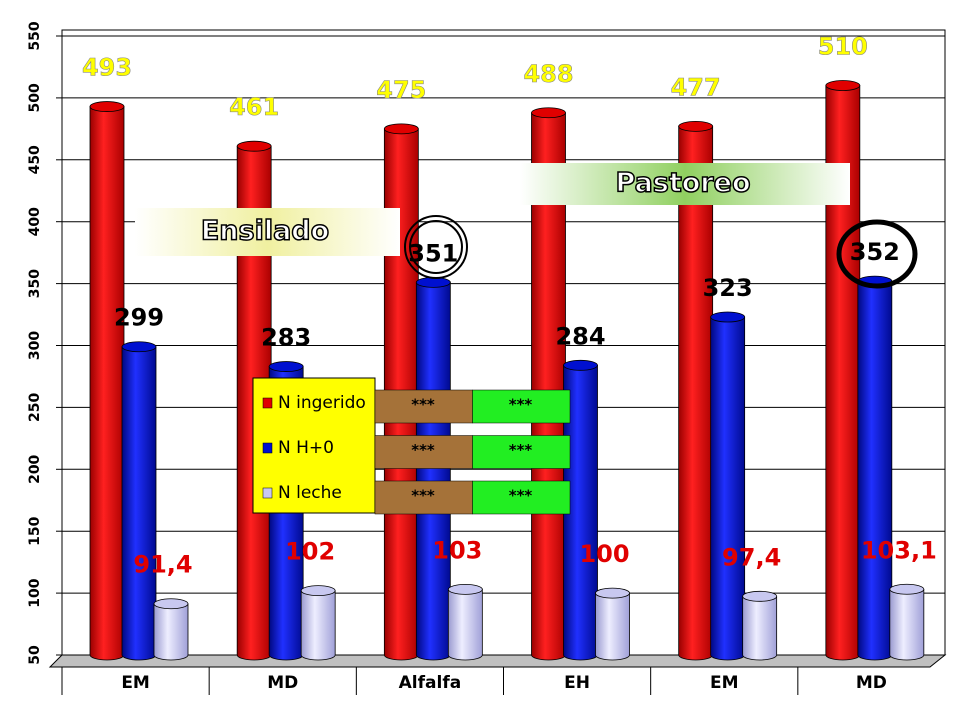 The height and width of the screenshot is (720, 960). Describe the element at coordinates (254, 107) in the screenshot. I see `data-label: 461` at that location.